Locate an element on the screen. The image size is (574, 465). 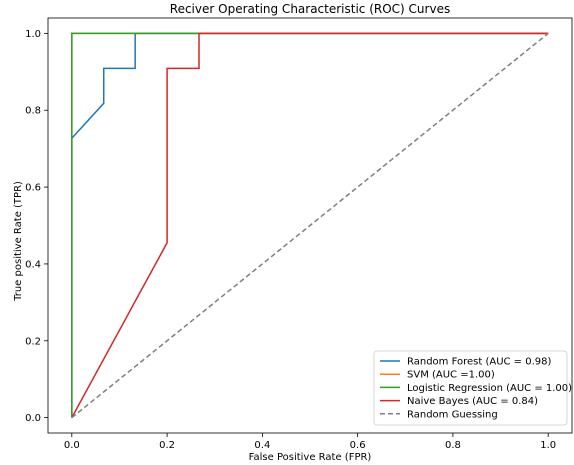
y-tick-label: 0.0 is located at coordinates (33, 418).